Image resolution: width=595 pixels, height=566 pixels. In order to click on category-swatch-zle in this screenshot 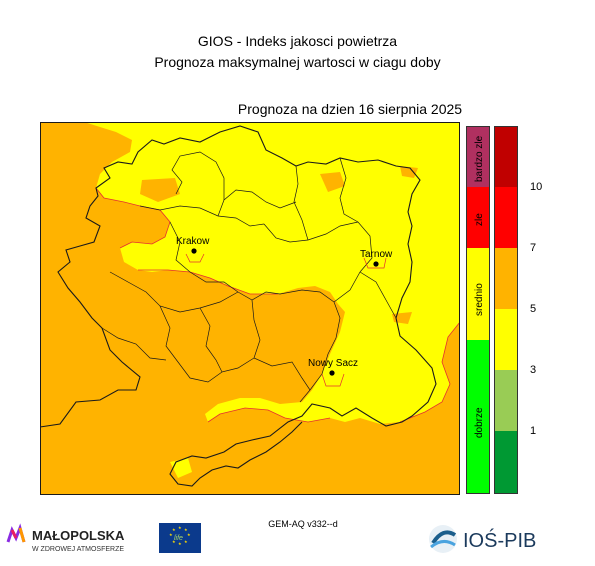, I will do `click(478, 217)`.